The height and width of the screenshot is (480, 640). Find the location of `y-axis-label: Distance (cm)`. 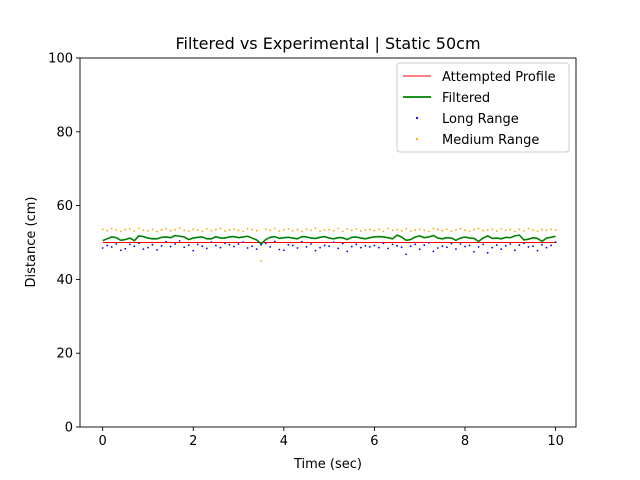

y-axis-label: Distance (cm) is located at coordinates (31, 242).